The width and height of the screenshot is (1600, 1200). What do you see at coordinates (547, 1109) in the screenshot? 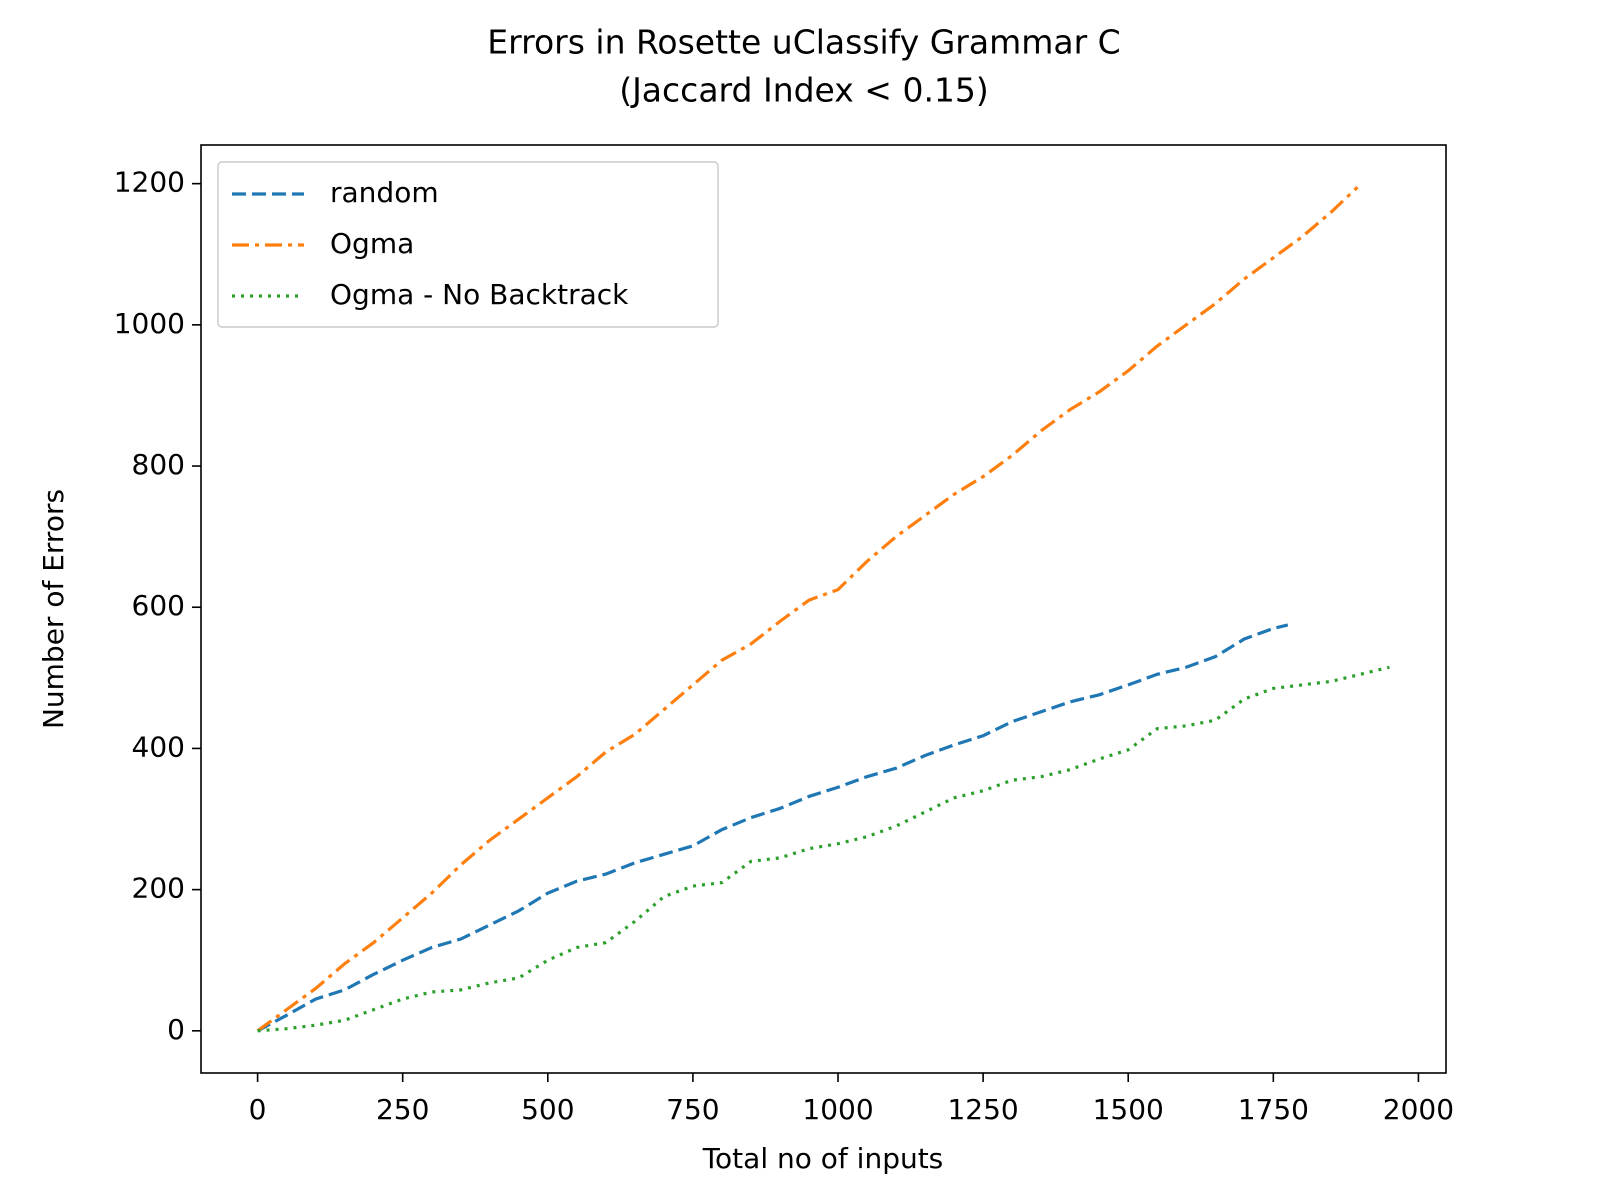
I see `x-tick-label: 500` at bounding box center [547, 1109].